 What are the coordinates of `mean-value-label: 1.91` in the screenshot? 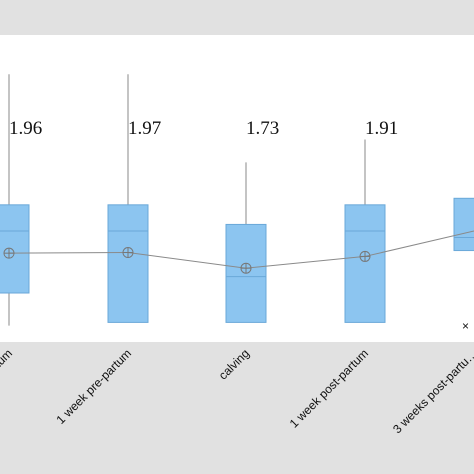 It's located at (381, 128).